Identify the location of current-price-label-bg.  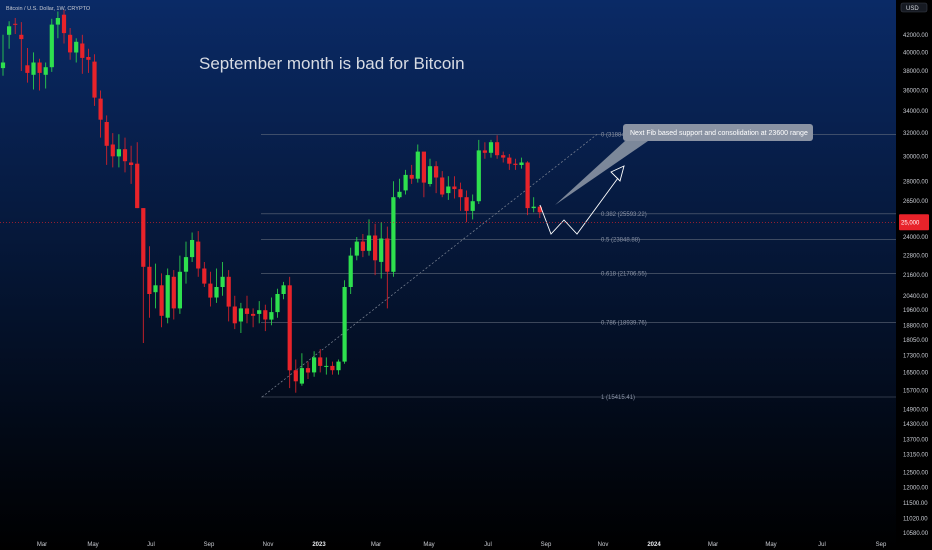
(914, 222).